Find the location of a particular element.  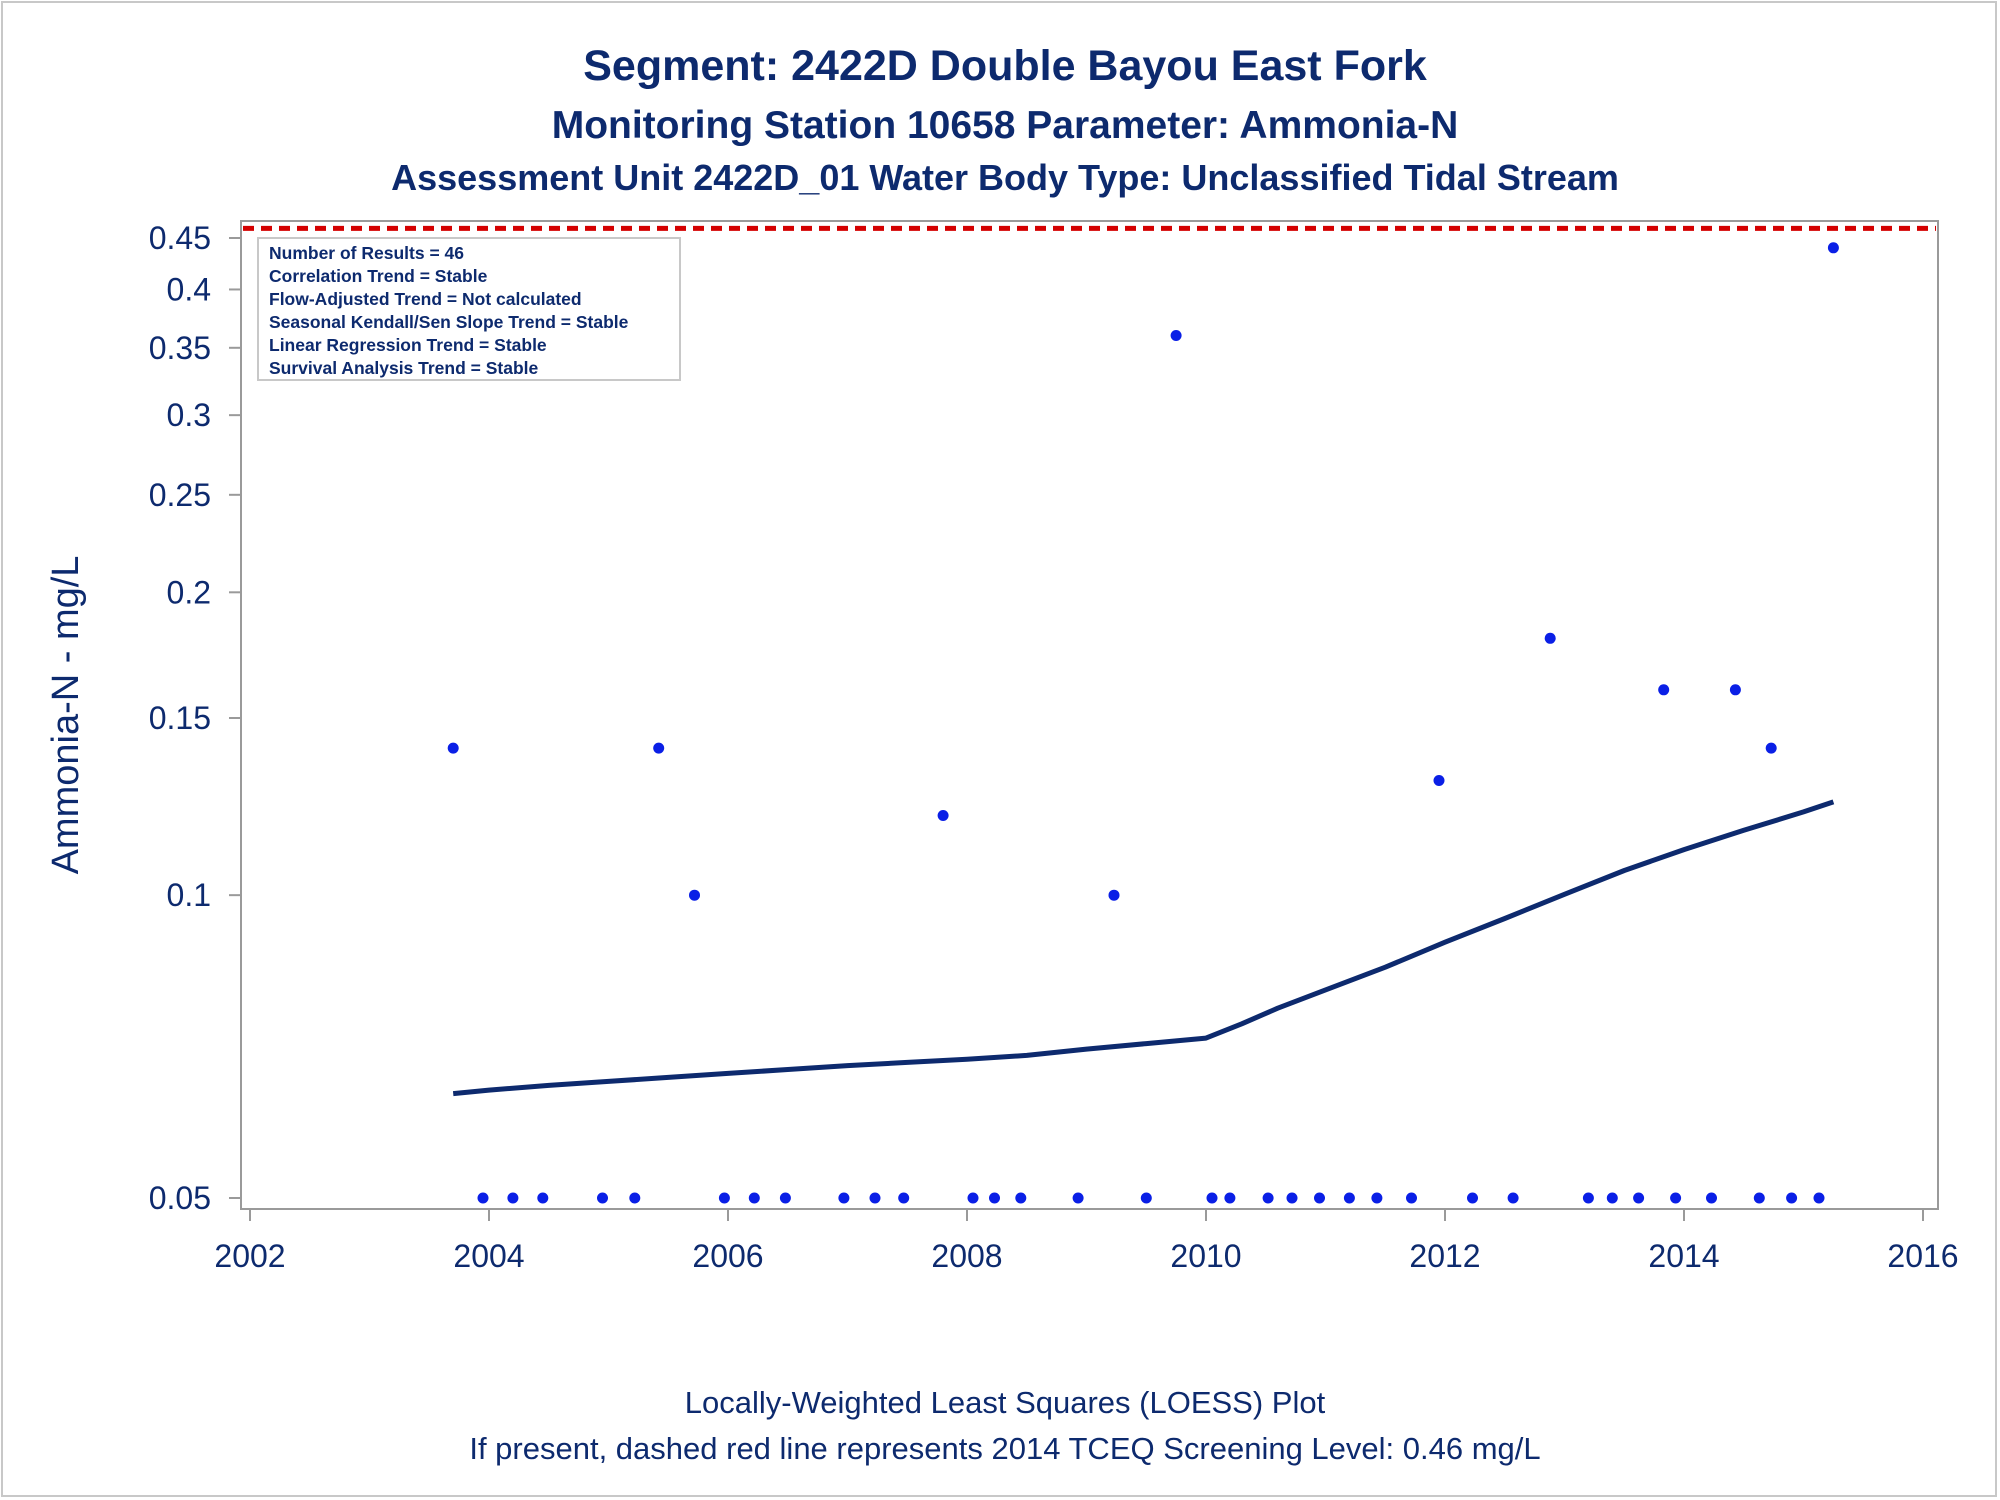

loess-layer is located at coordinates (1143, 948).